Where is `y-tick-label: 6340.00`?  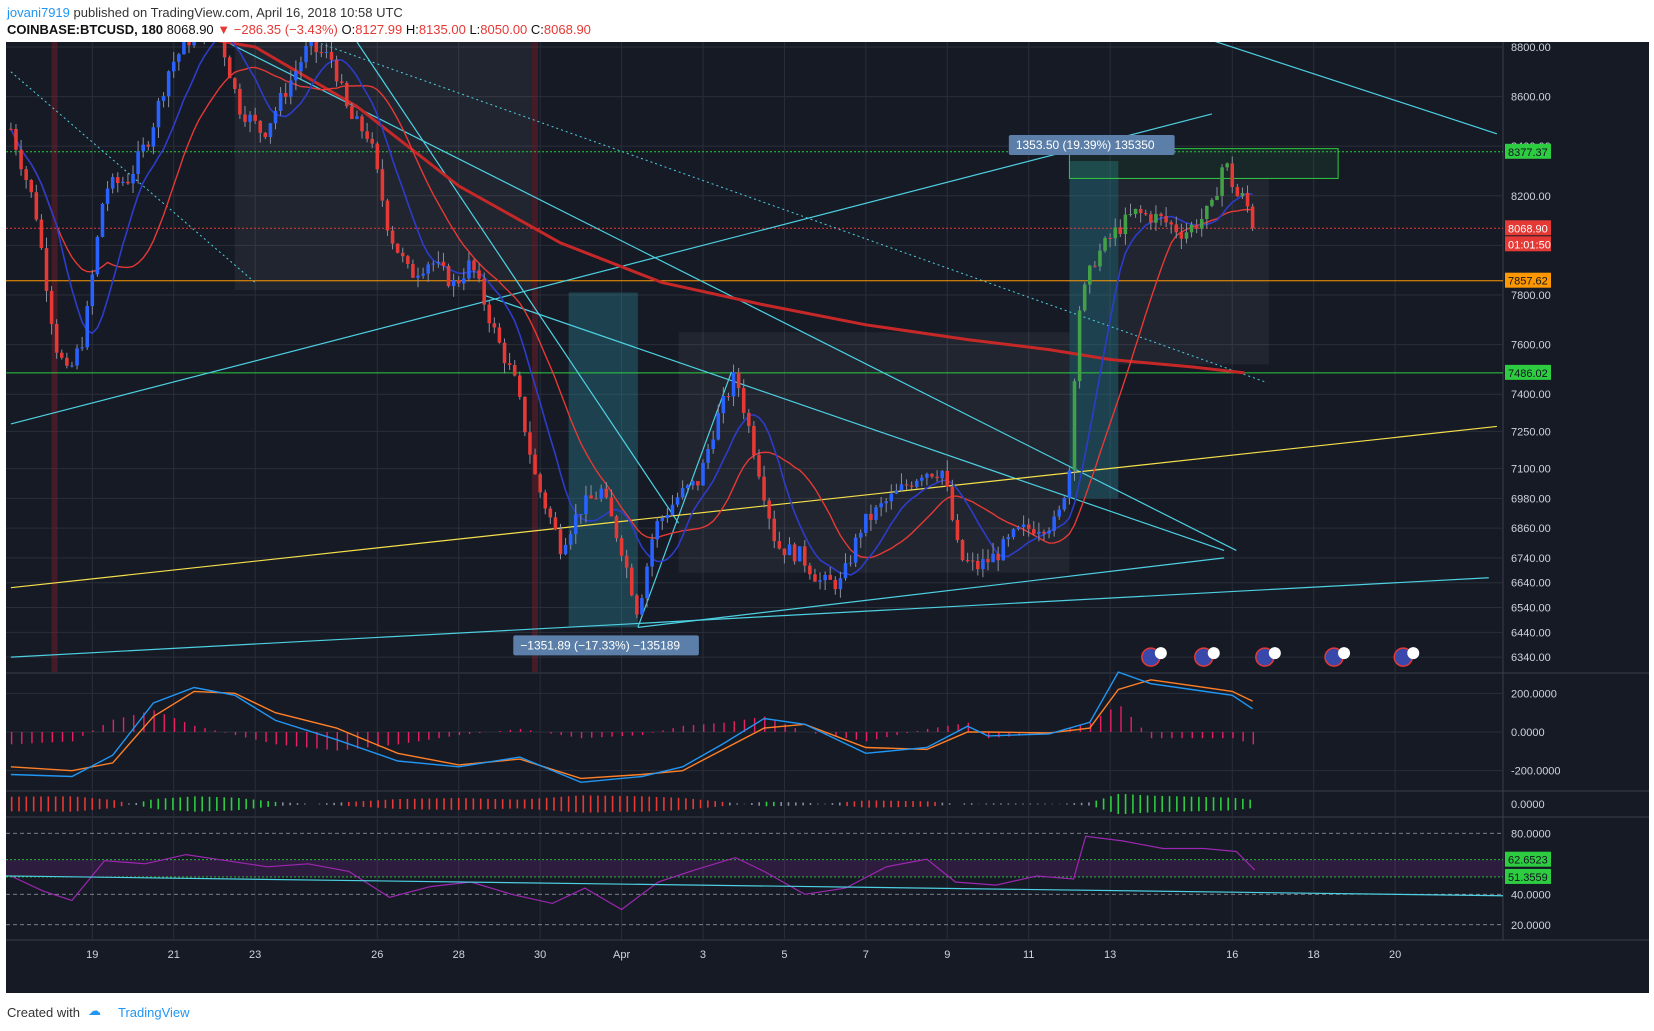 y-tick-label: 6340.00 is located at coordinates (1531, 658).